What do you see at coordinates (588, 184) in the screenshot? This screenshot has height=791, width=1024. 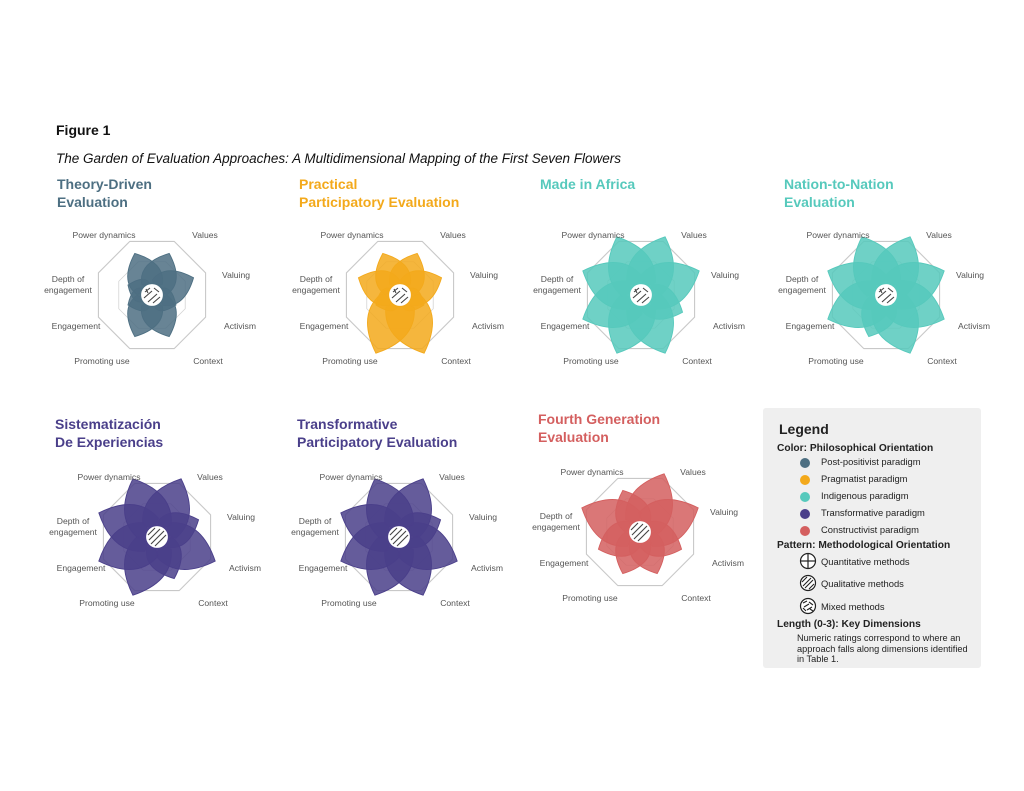 I see `made-in-africa-title-line: Made in Africa` at bounding box center [588, 184].